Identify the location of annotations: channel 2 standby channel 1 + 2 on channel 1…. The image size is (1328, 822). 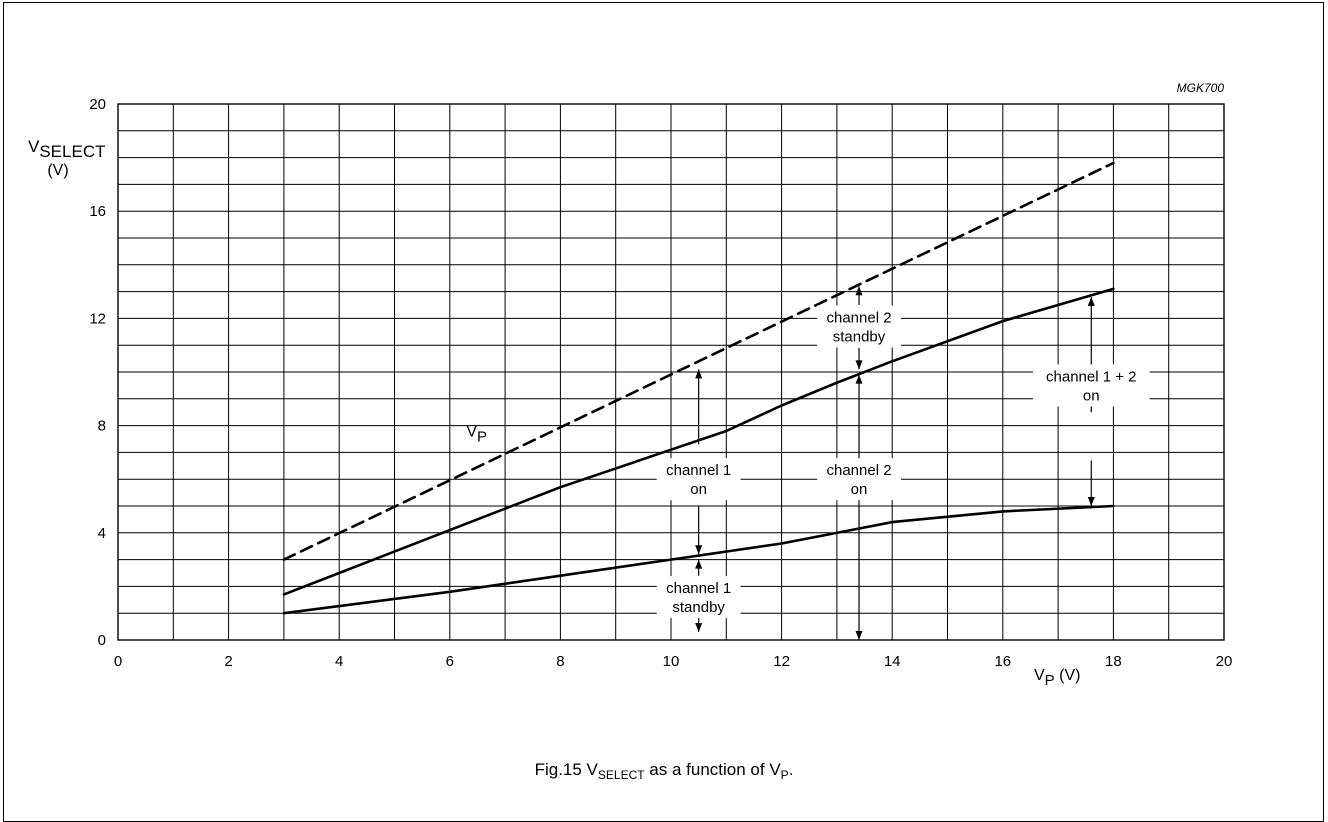
(903, 462).